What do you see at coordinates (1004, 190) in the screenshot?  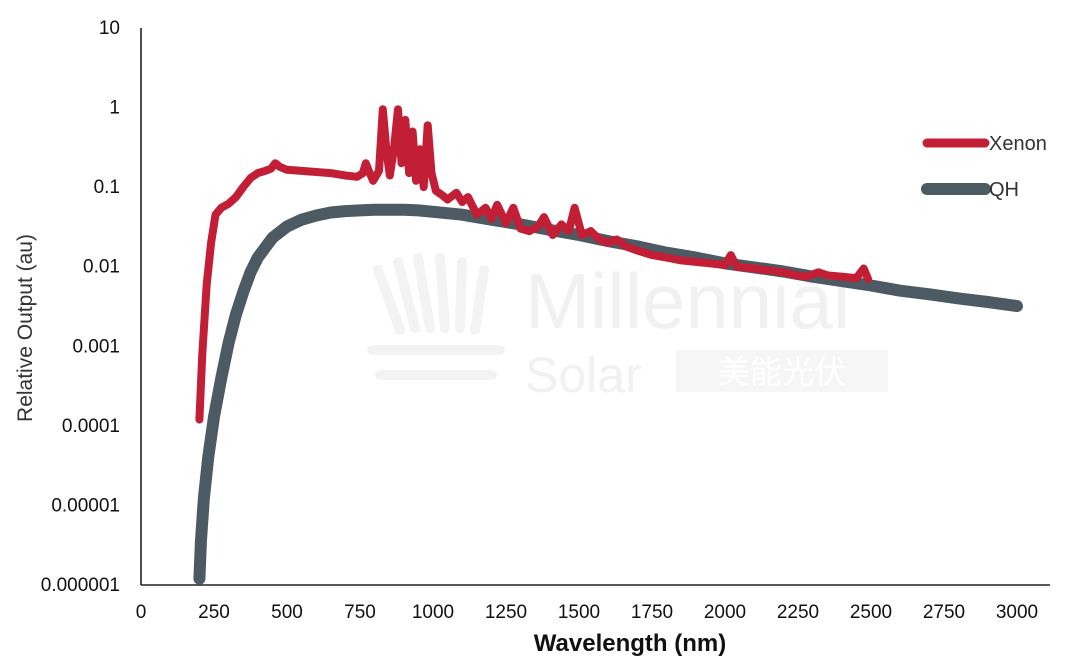 I see `legend-label-qh: QH` at bounding box center [1004, 190].